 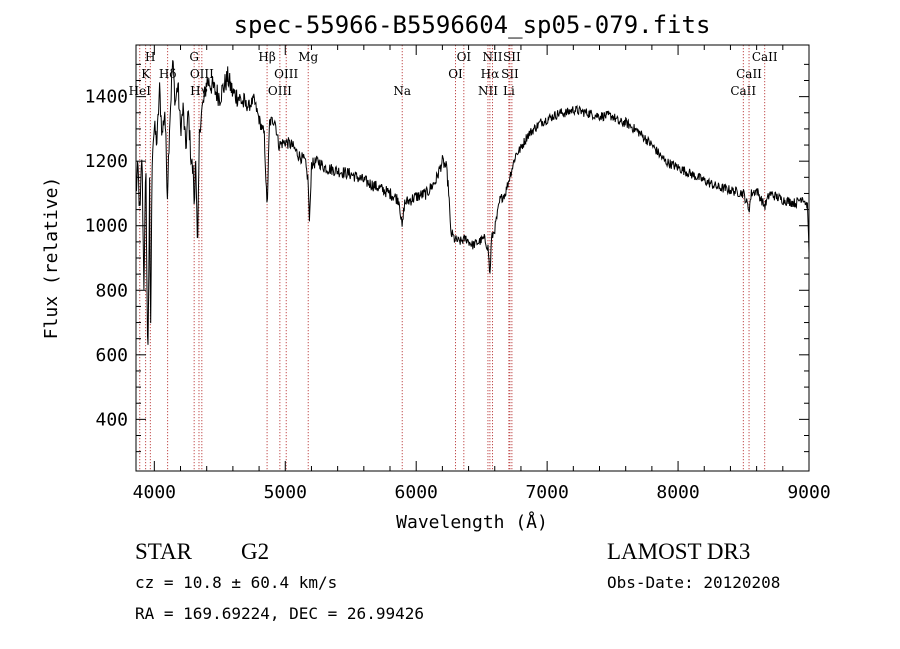 What do you see at coordinates (509, 91) in the screenshot?
I see `line-label-17: Li` at bounding box center [509, 91].